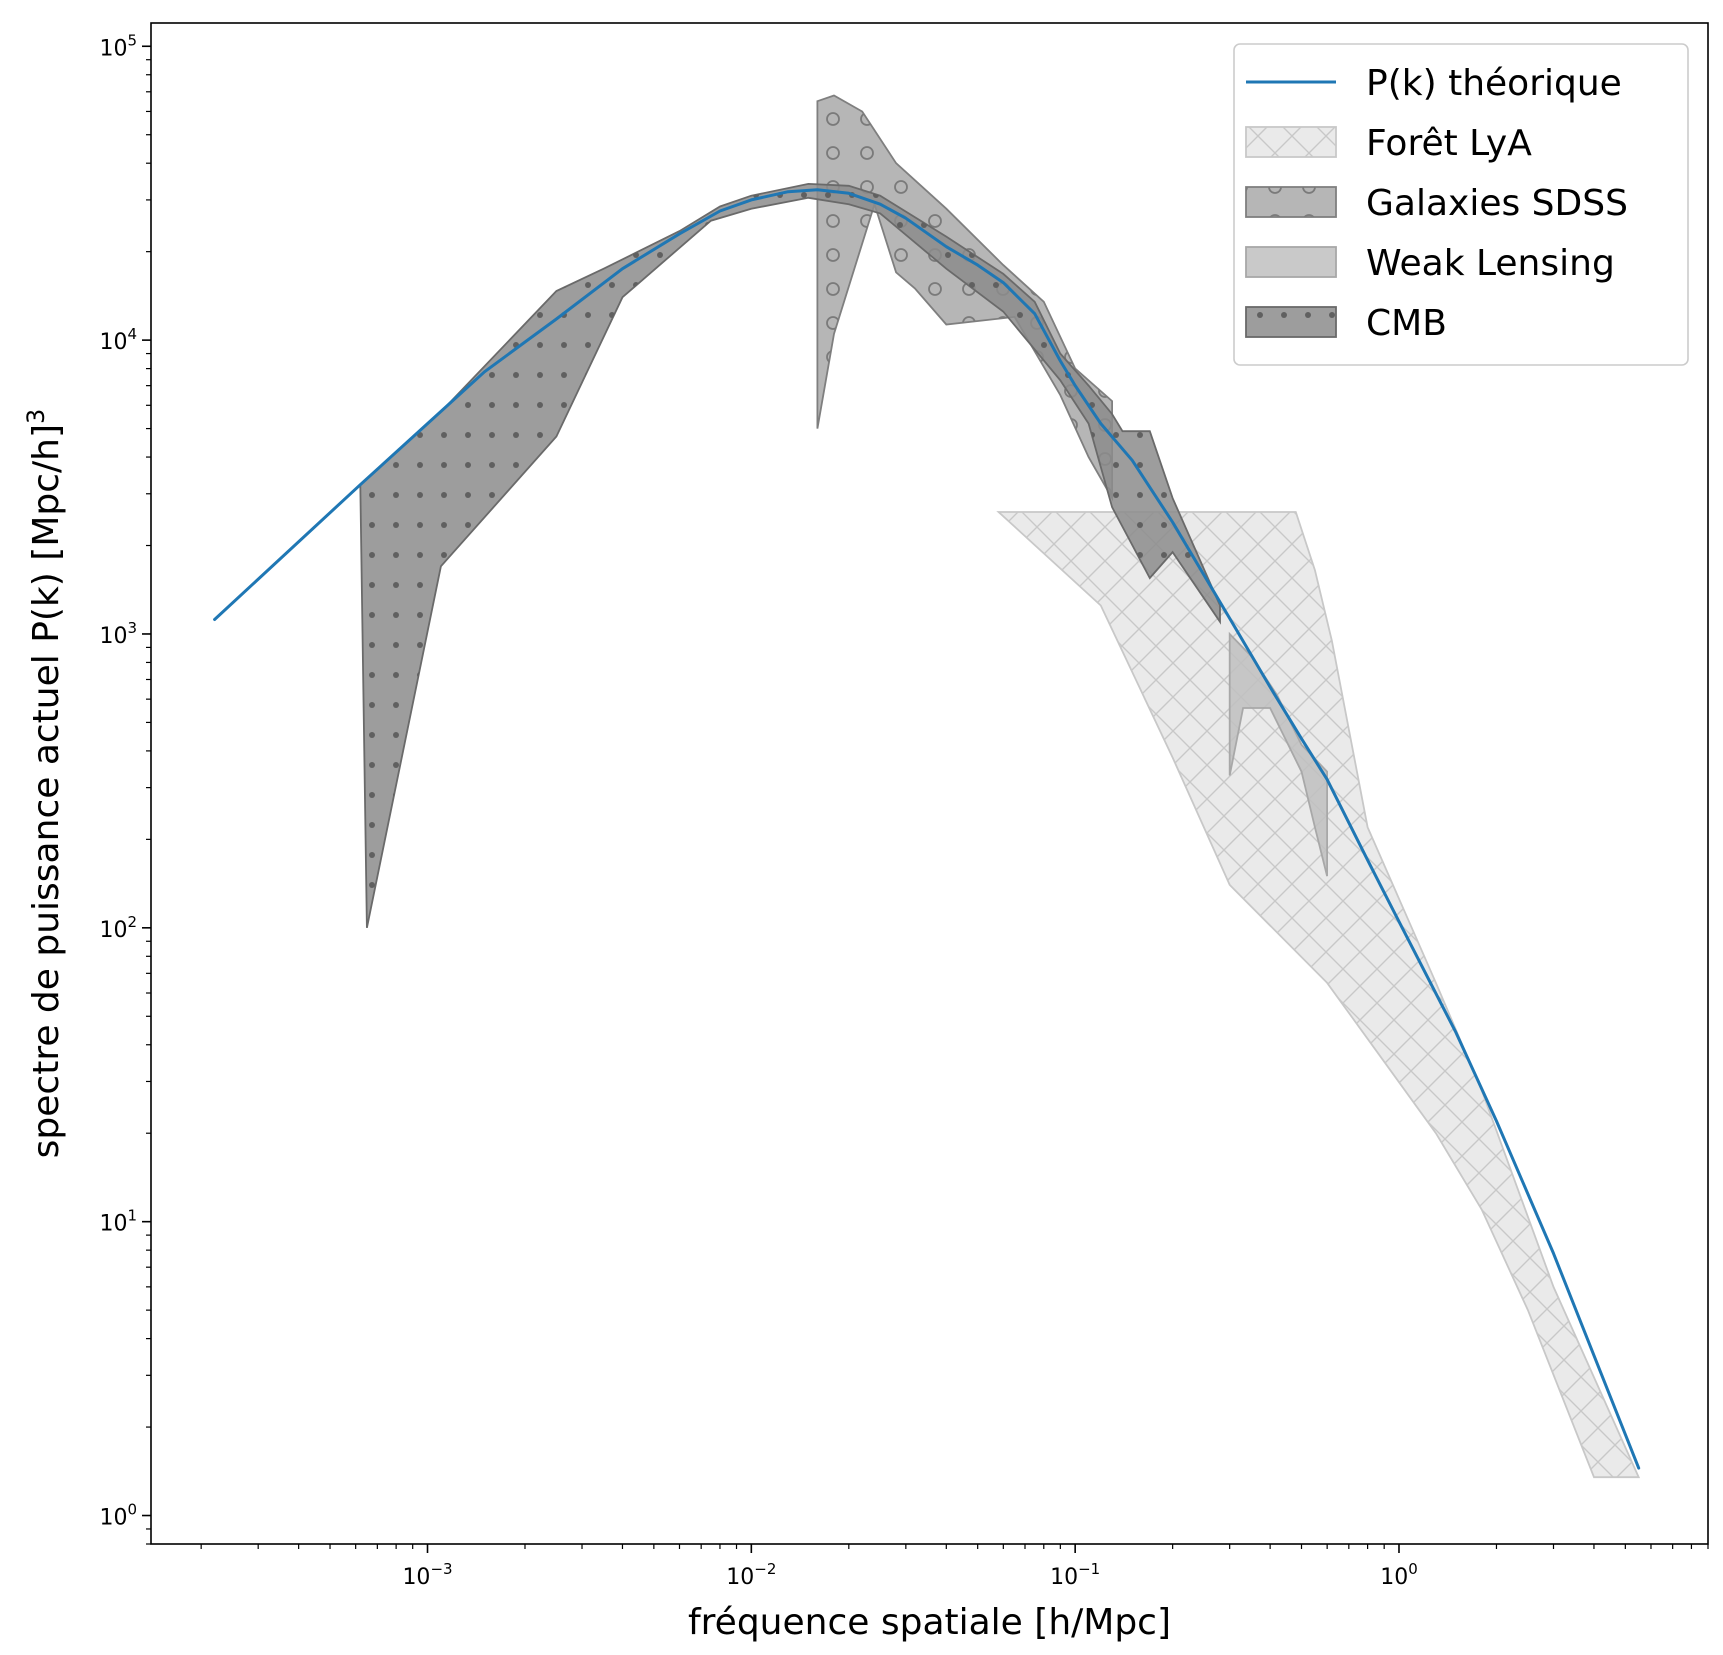 The image size is (1723, 1655). Describe the element at coordinates (132, 922) in the screenshot. I see `y-tick-label-exponent: 2` at that location.